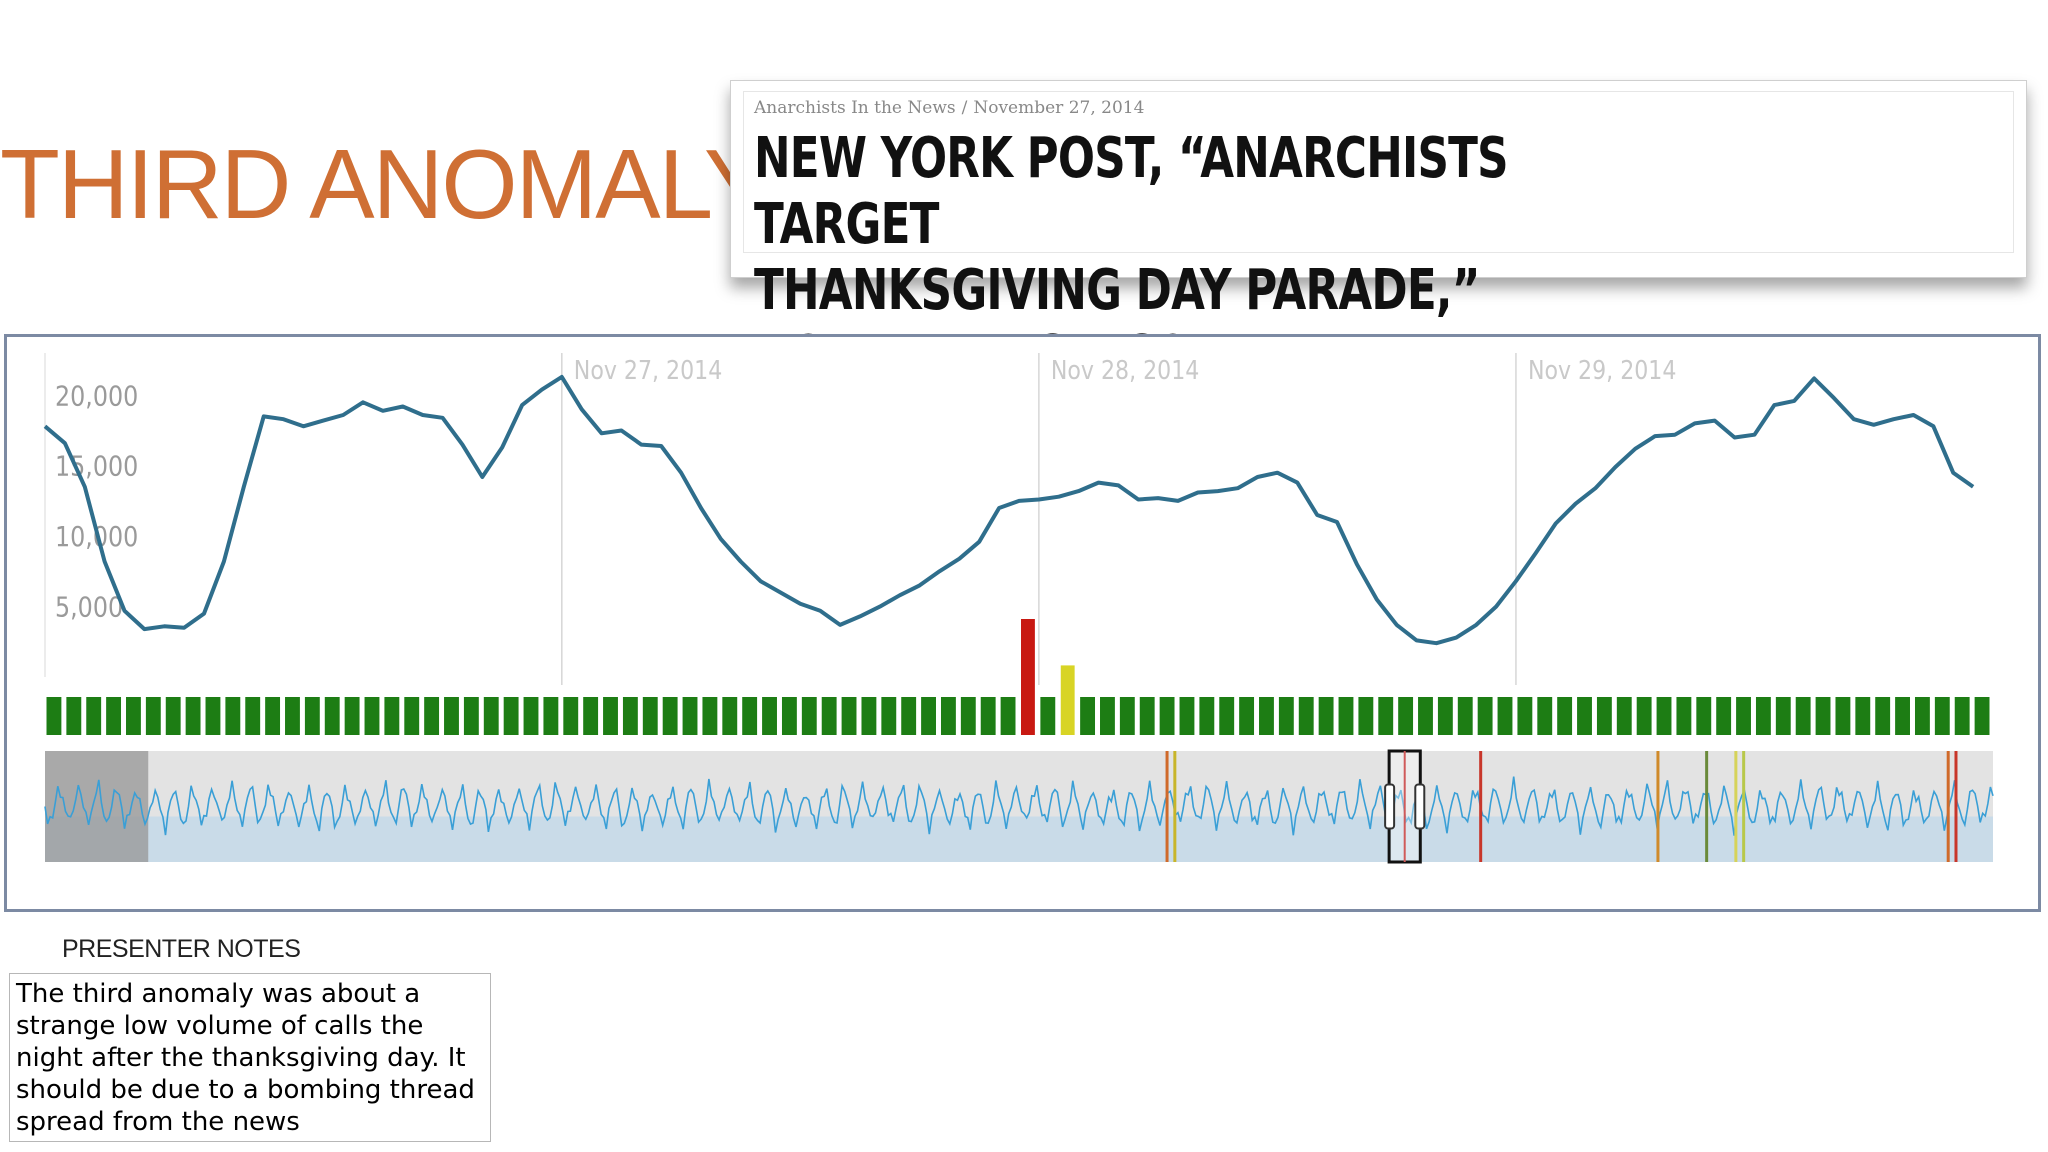 The width and height of the screenshot is (2048, 1152). I want to click on news-breadcrumb: Anarchists In the News / November 27, 2014, so click(949, 108).